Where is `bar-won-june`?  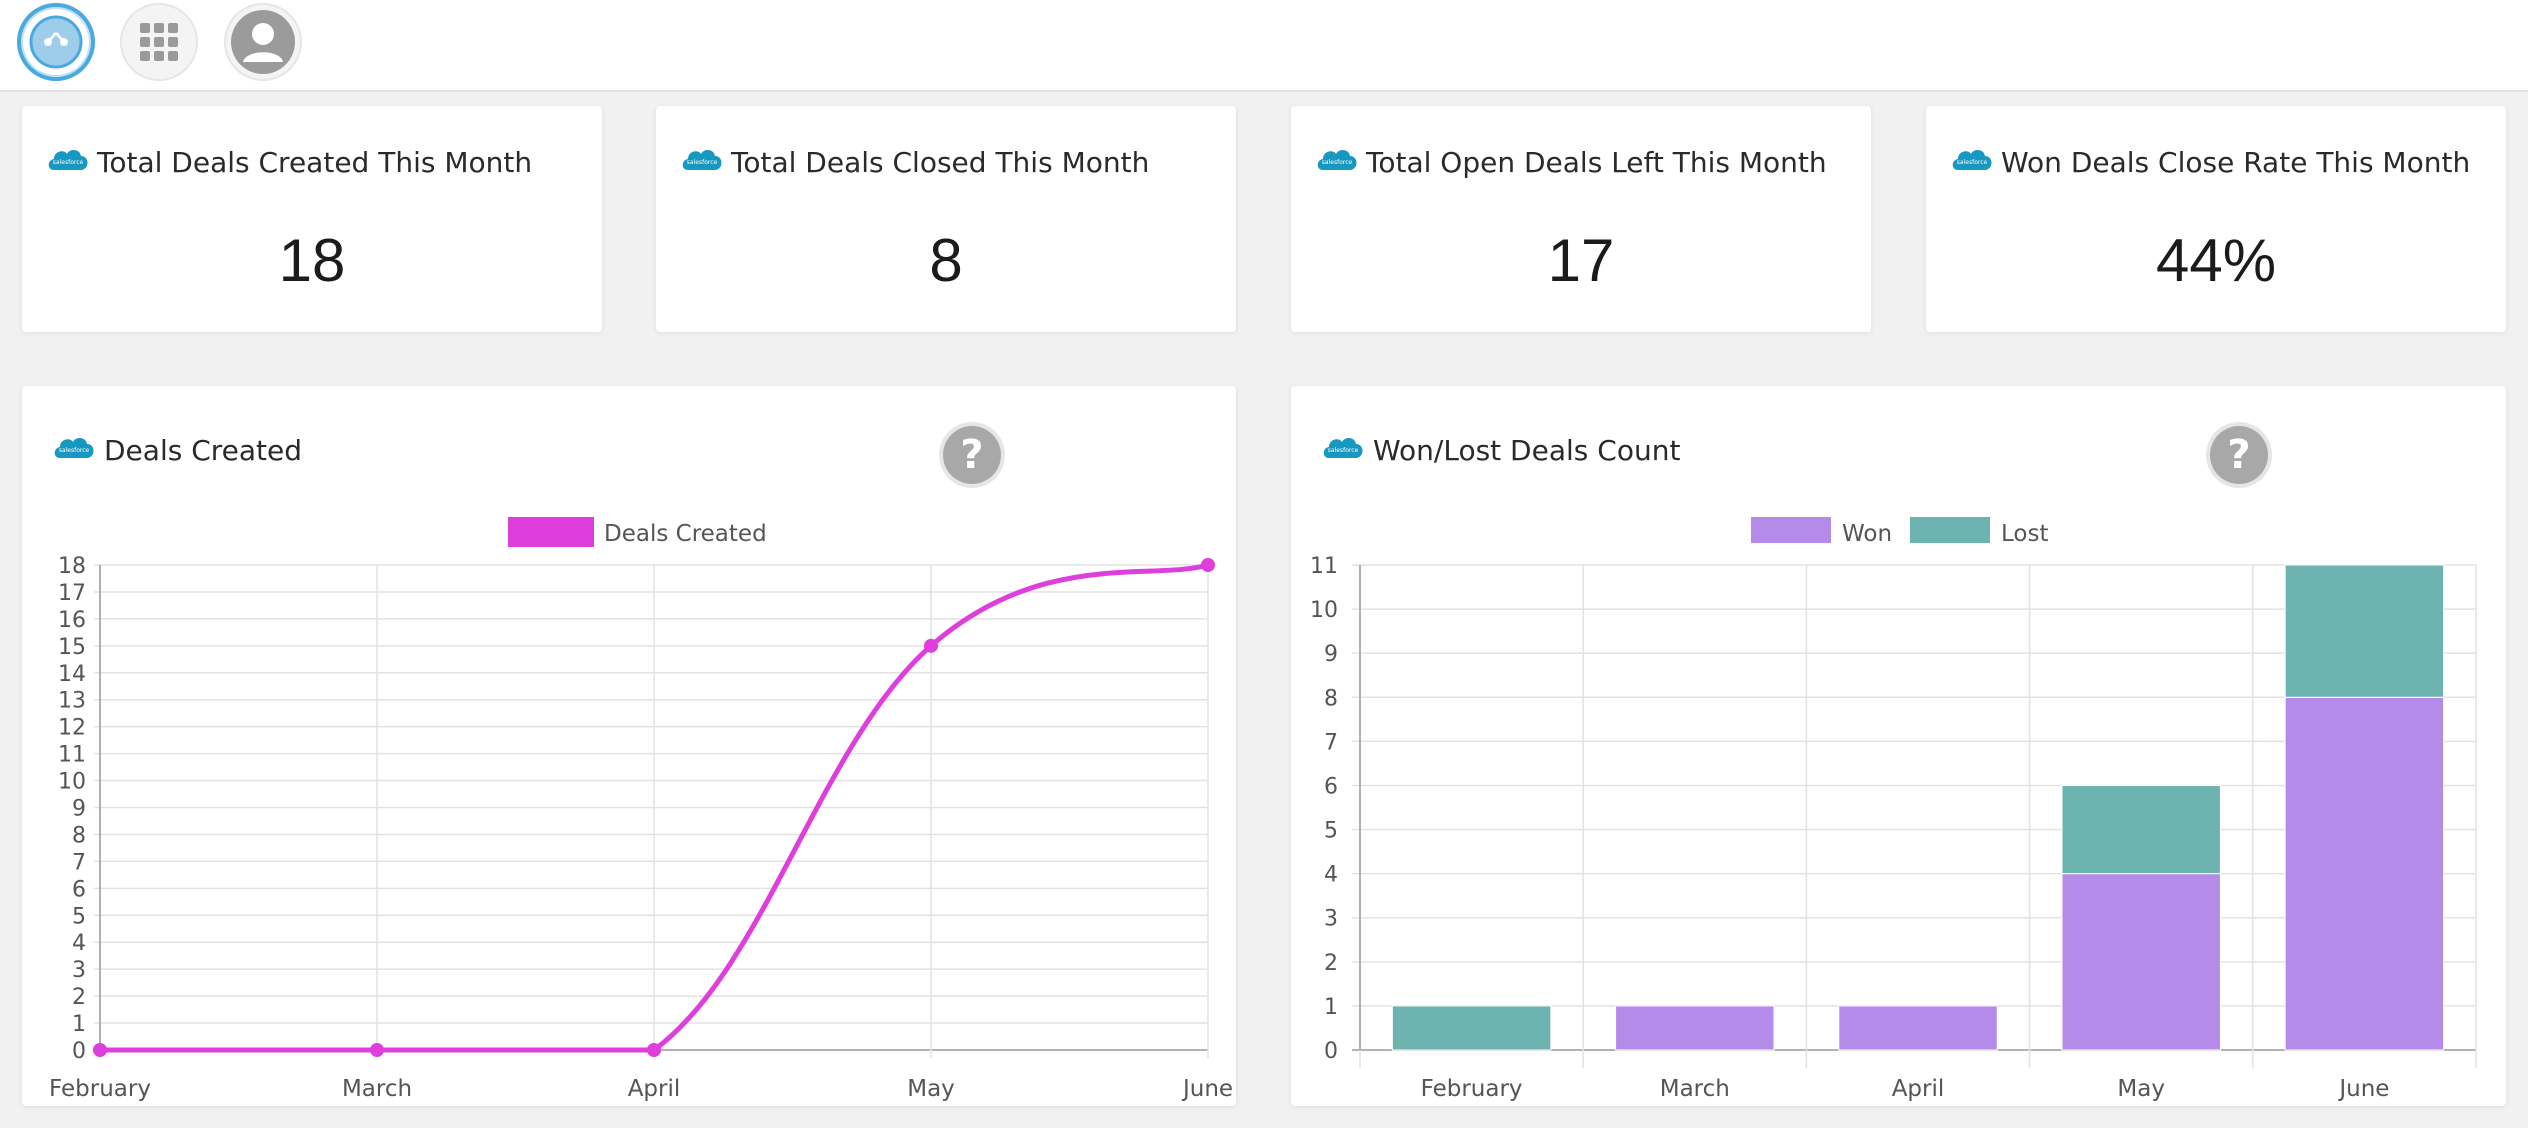
bar-won-june is located at coordinates (2364, 873).